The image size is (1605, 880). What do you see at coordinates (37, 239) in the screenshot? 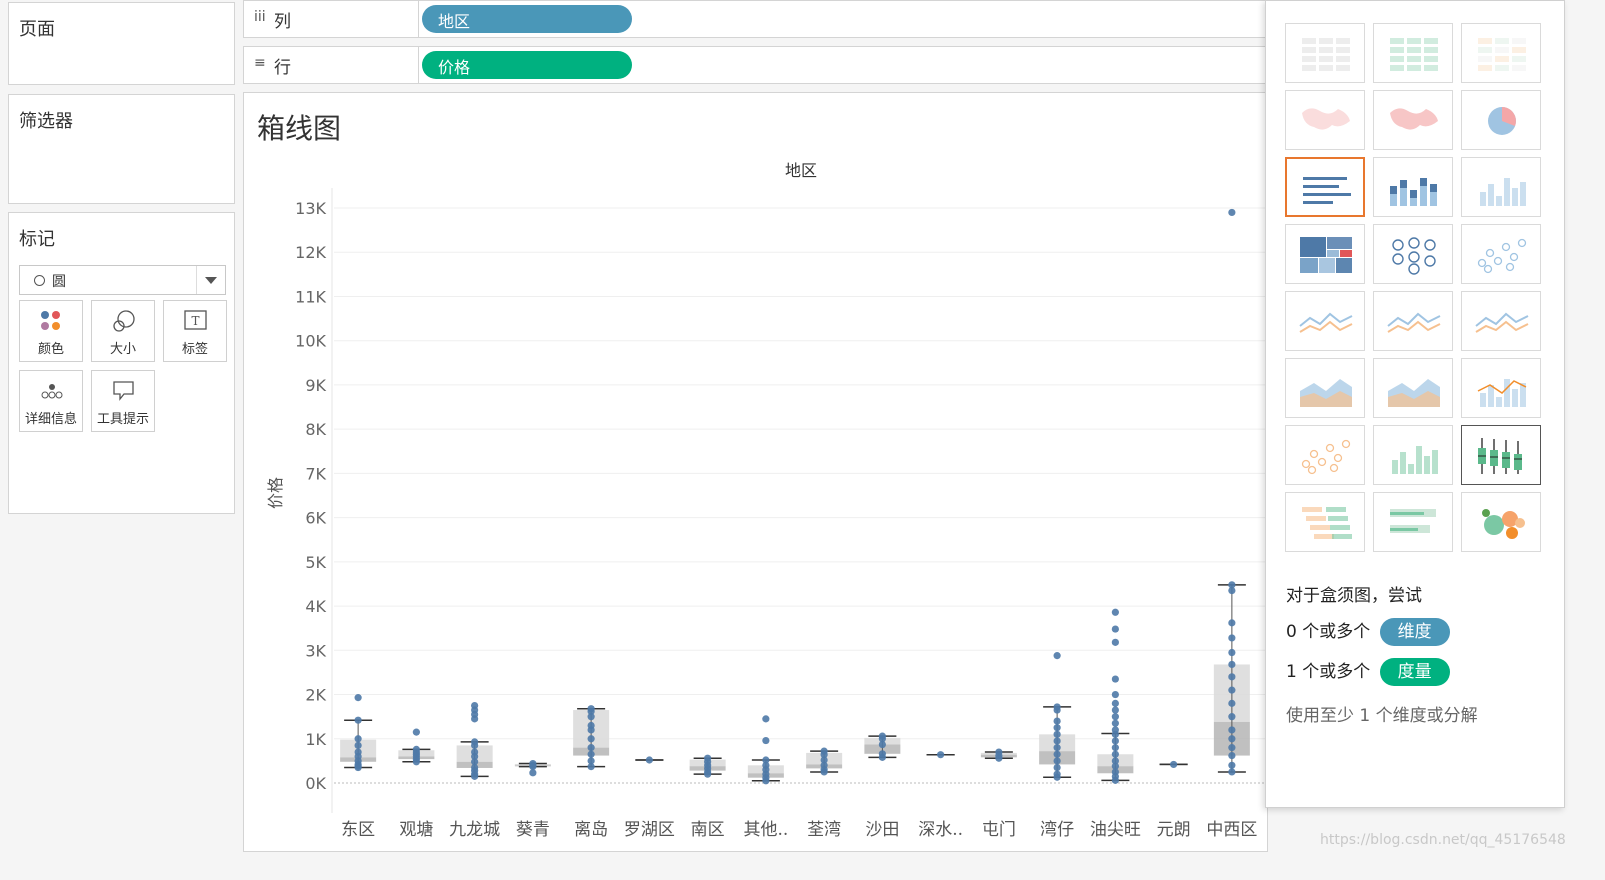
I see `marks-title: 标记` at bounding box center [37, 239].